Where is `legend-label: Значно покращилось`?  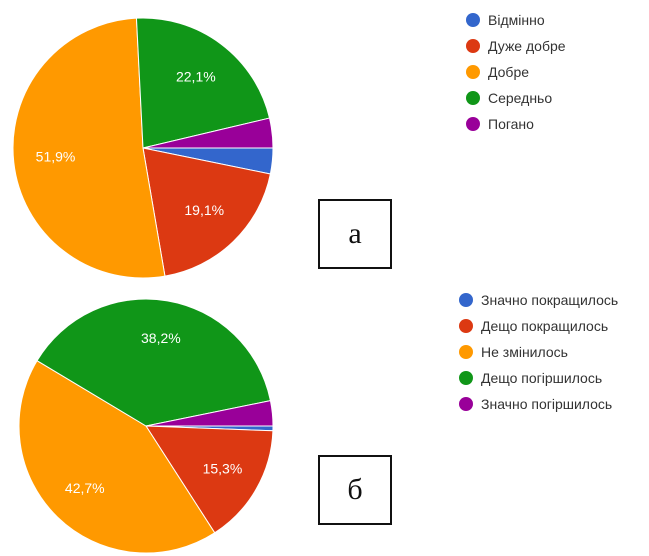
legend-label: Значно покращилось is located at coordinates (550, 300).